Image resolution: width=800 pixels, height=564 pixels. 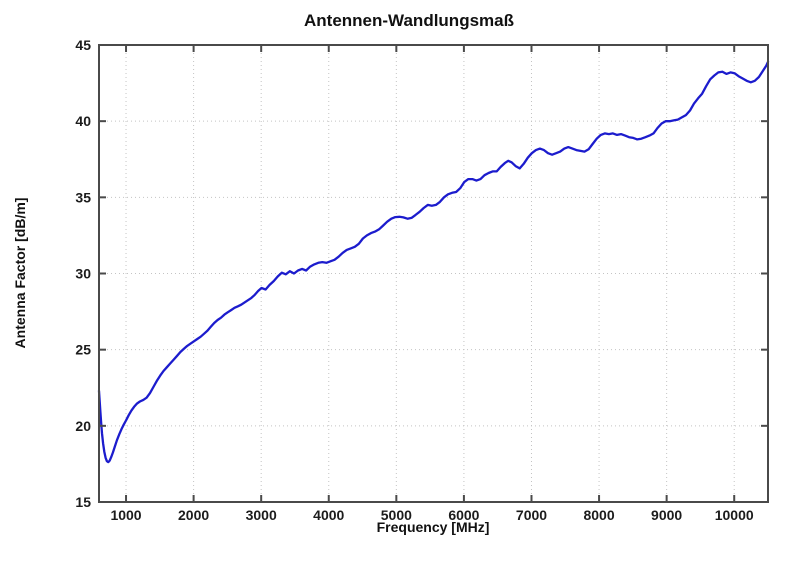 I want to click on x-tick-label: 2000, so click(x=193, y=515).